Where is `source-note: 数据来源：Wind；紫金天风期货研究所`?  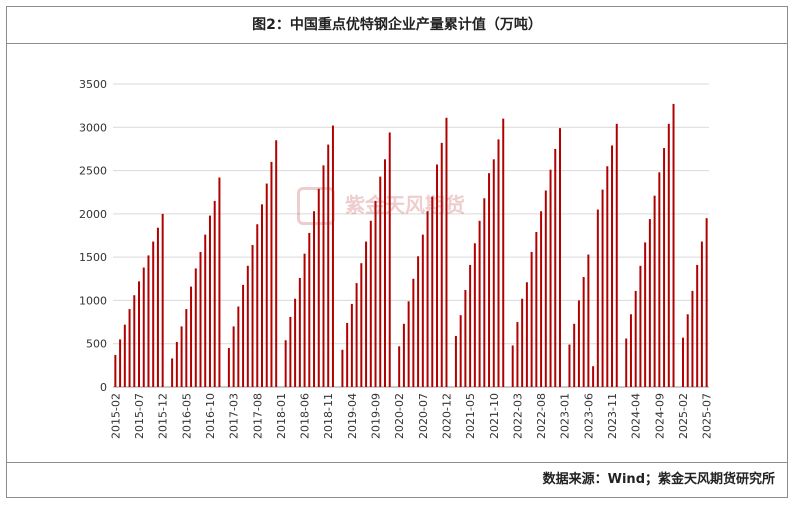 source-note: 数据来源：Wind；紫金天风期货研究所 is located at coordinates (658, 479).